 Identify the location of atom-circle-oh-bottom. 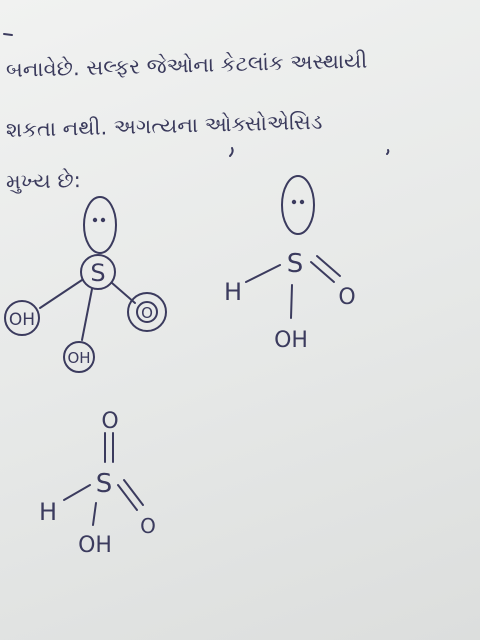
(79, 357).